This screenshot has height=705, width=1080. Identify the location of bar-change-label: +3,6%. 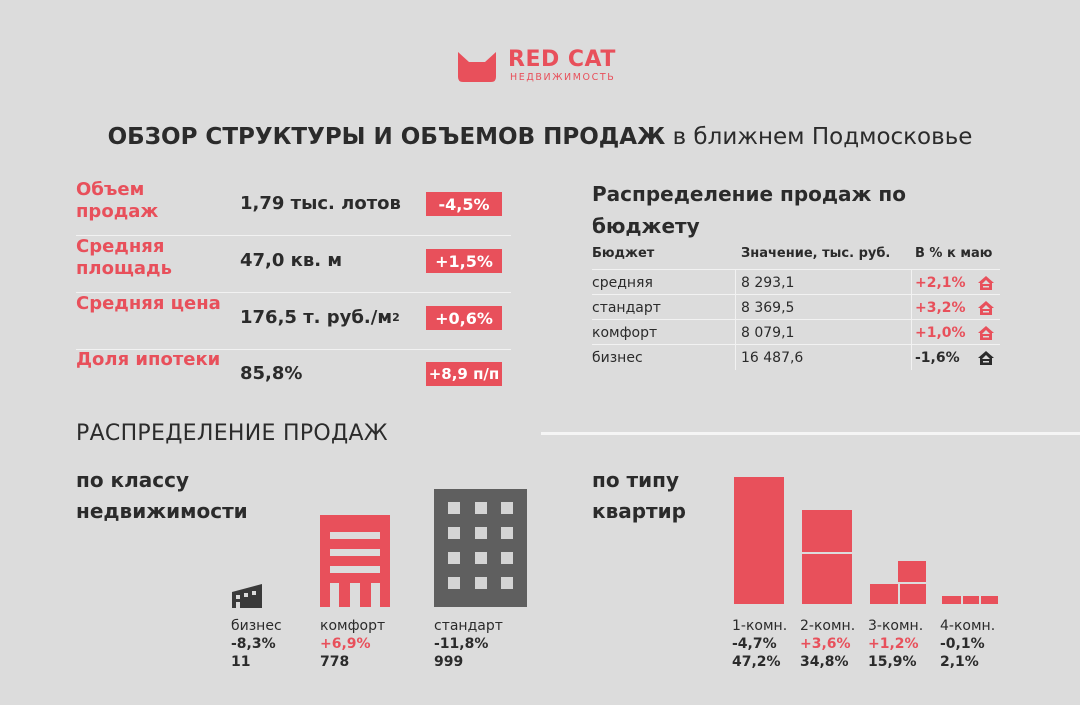
(825, 644).